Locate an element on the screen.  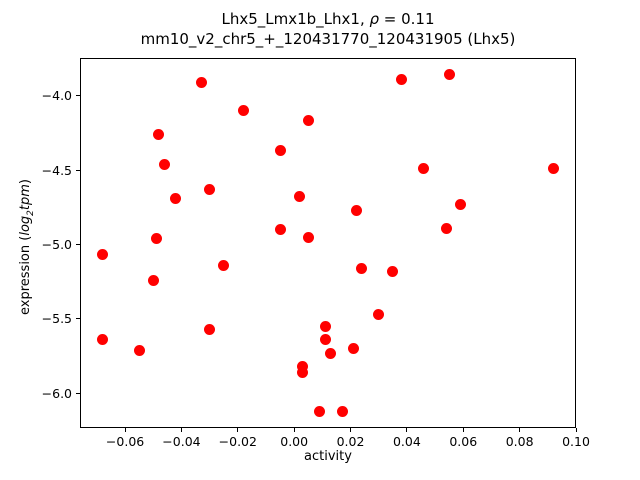
x-tick-label: −0.06 is located at coordinates (125, 441).